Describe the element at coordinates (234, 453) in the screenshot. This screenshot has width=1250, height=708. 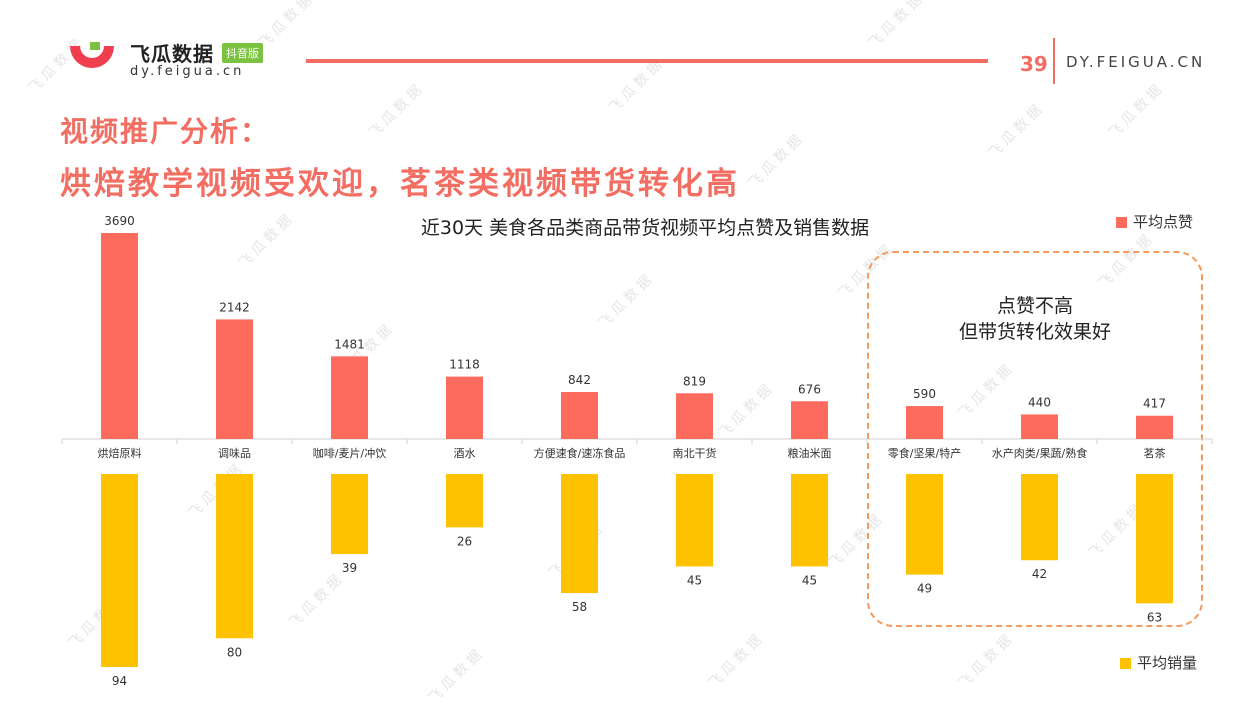
I see `category-tick-label: 调味品` at that location.